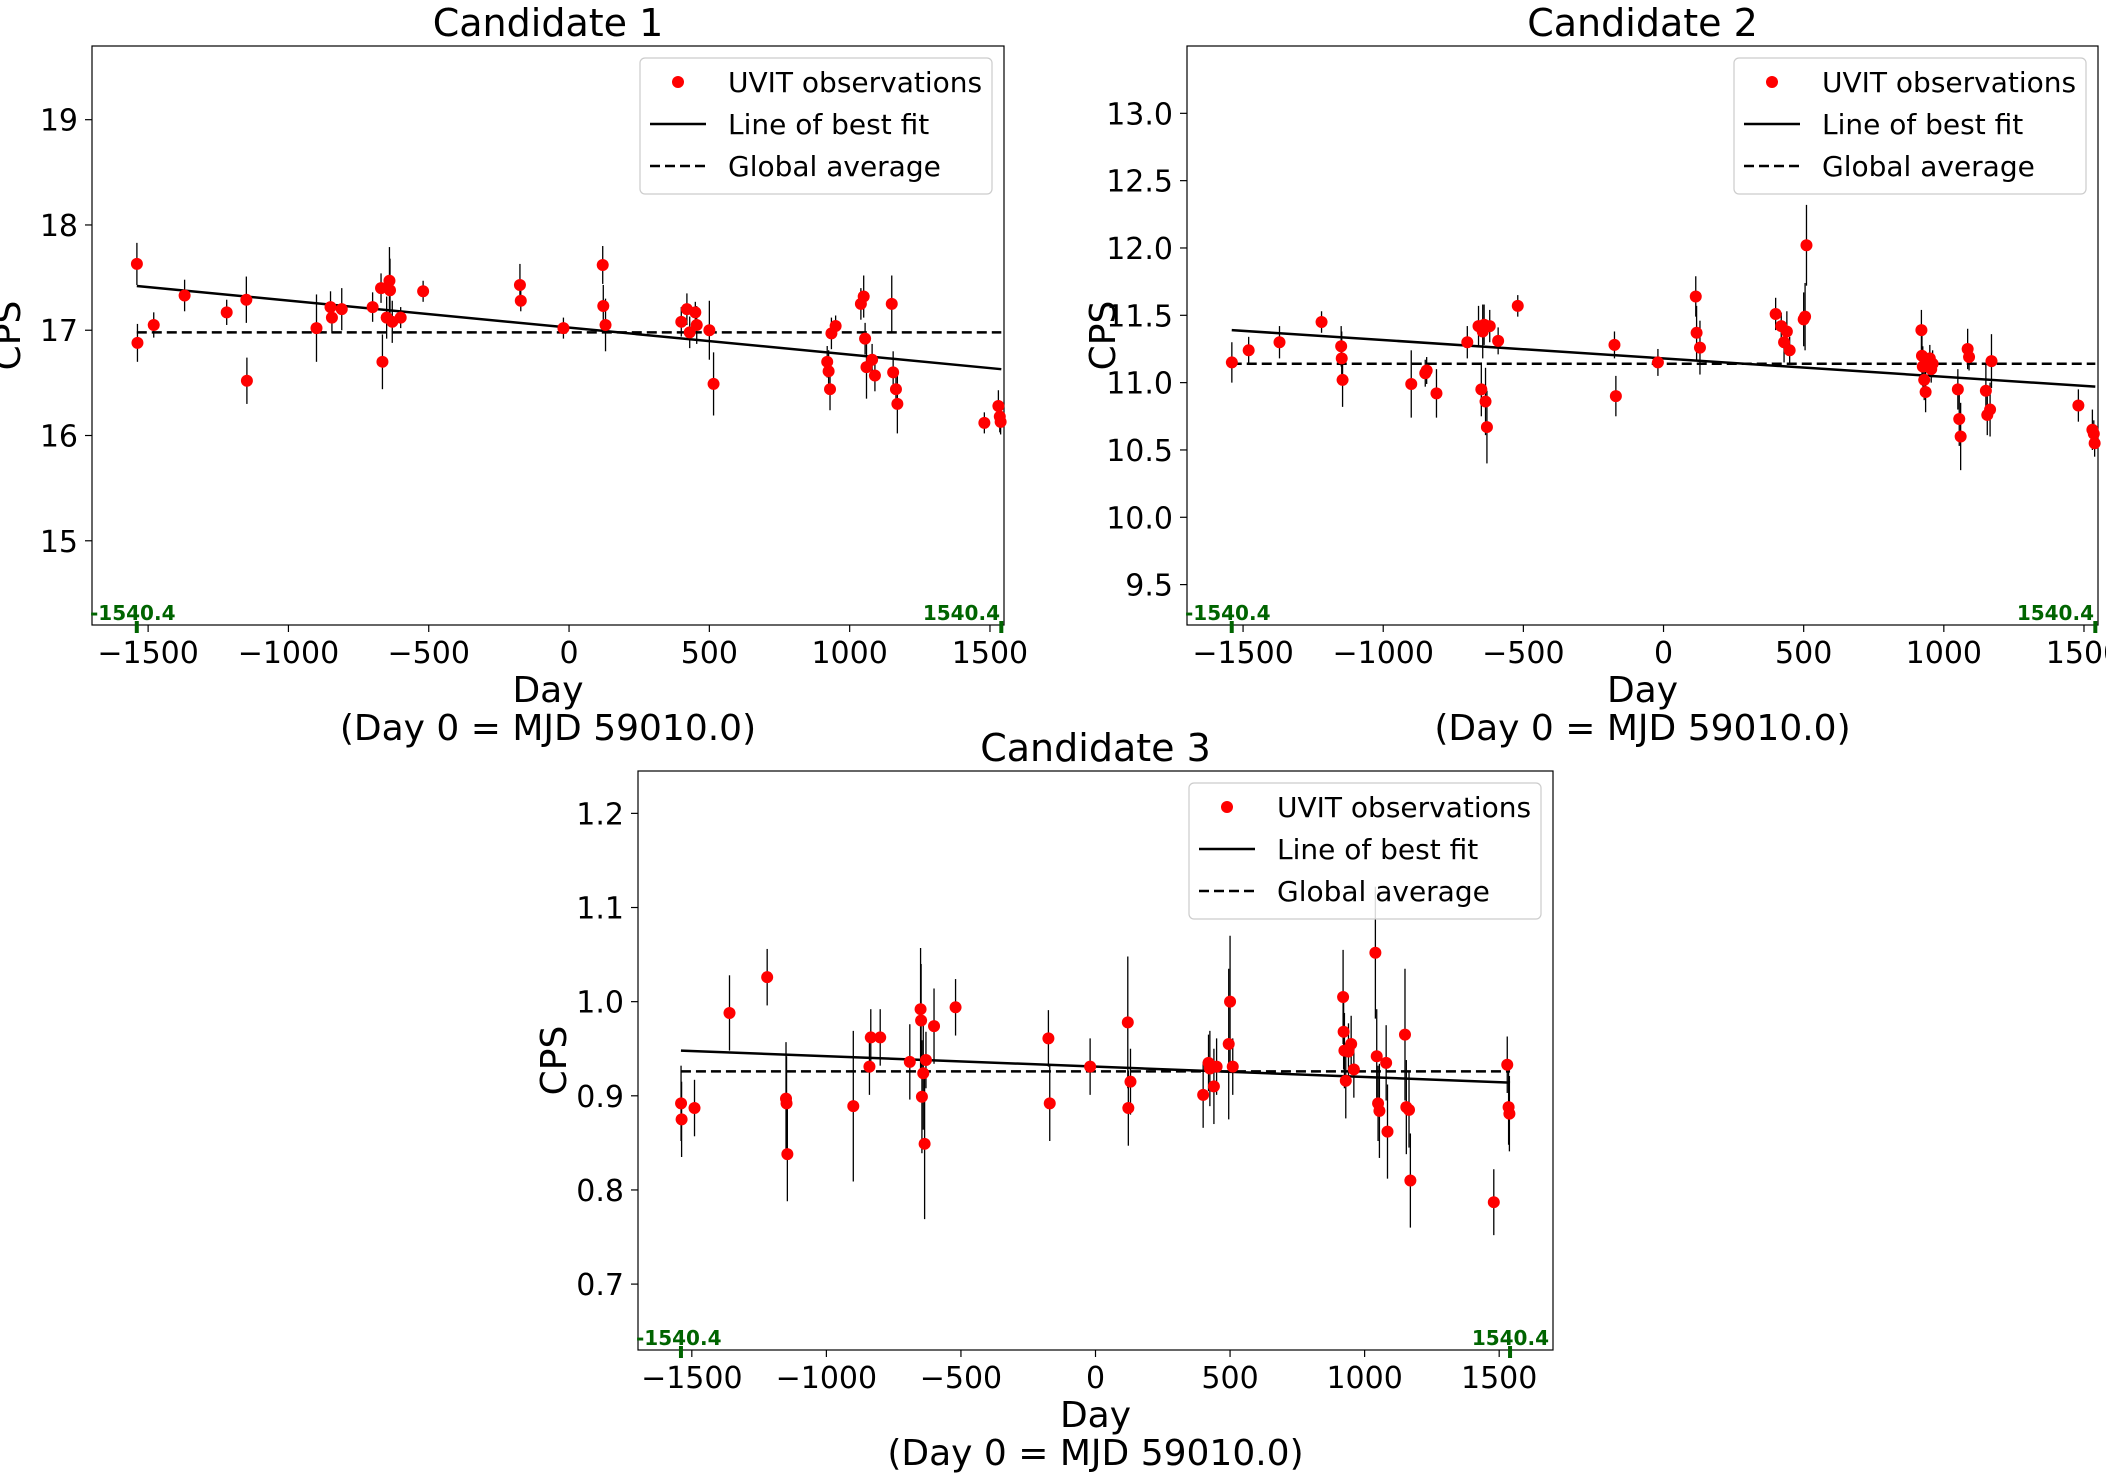  Describe the element at coordinates (1642, 23) in the screenshot. I see `chart-title: Candidate 2` at that location.